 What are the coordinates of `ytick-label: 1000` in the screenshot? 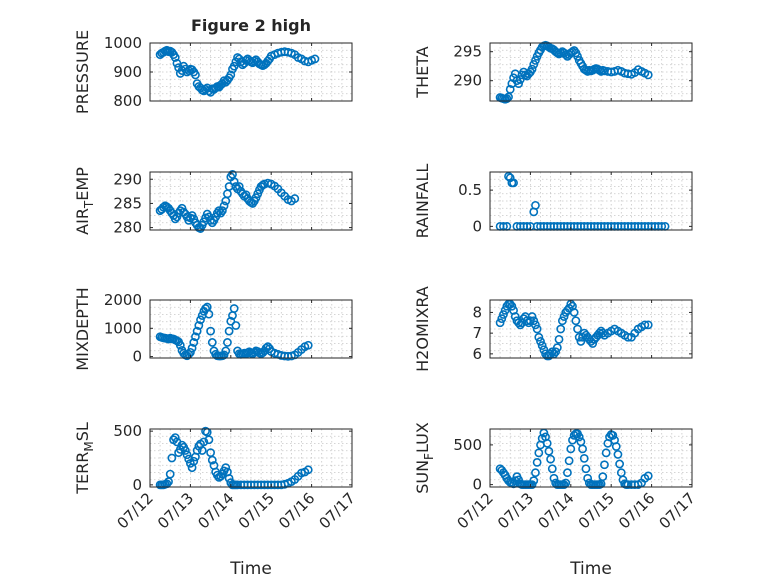 It's located at (123, 328).